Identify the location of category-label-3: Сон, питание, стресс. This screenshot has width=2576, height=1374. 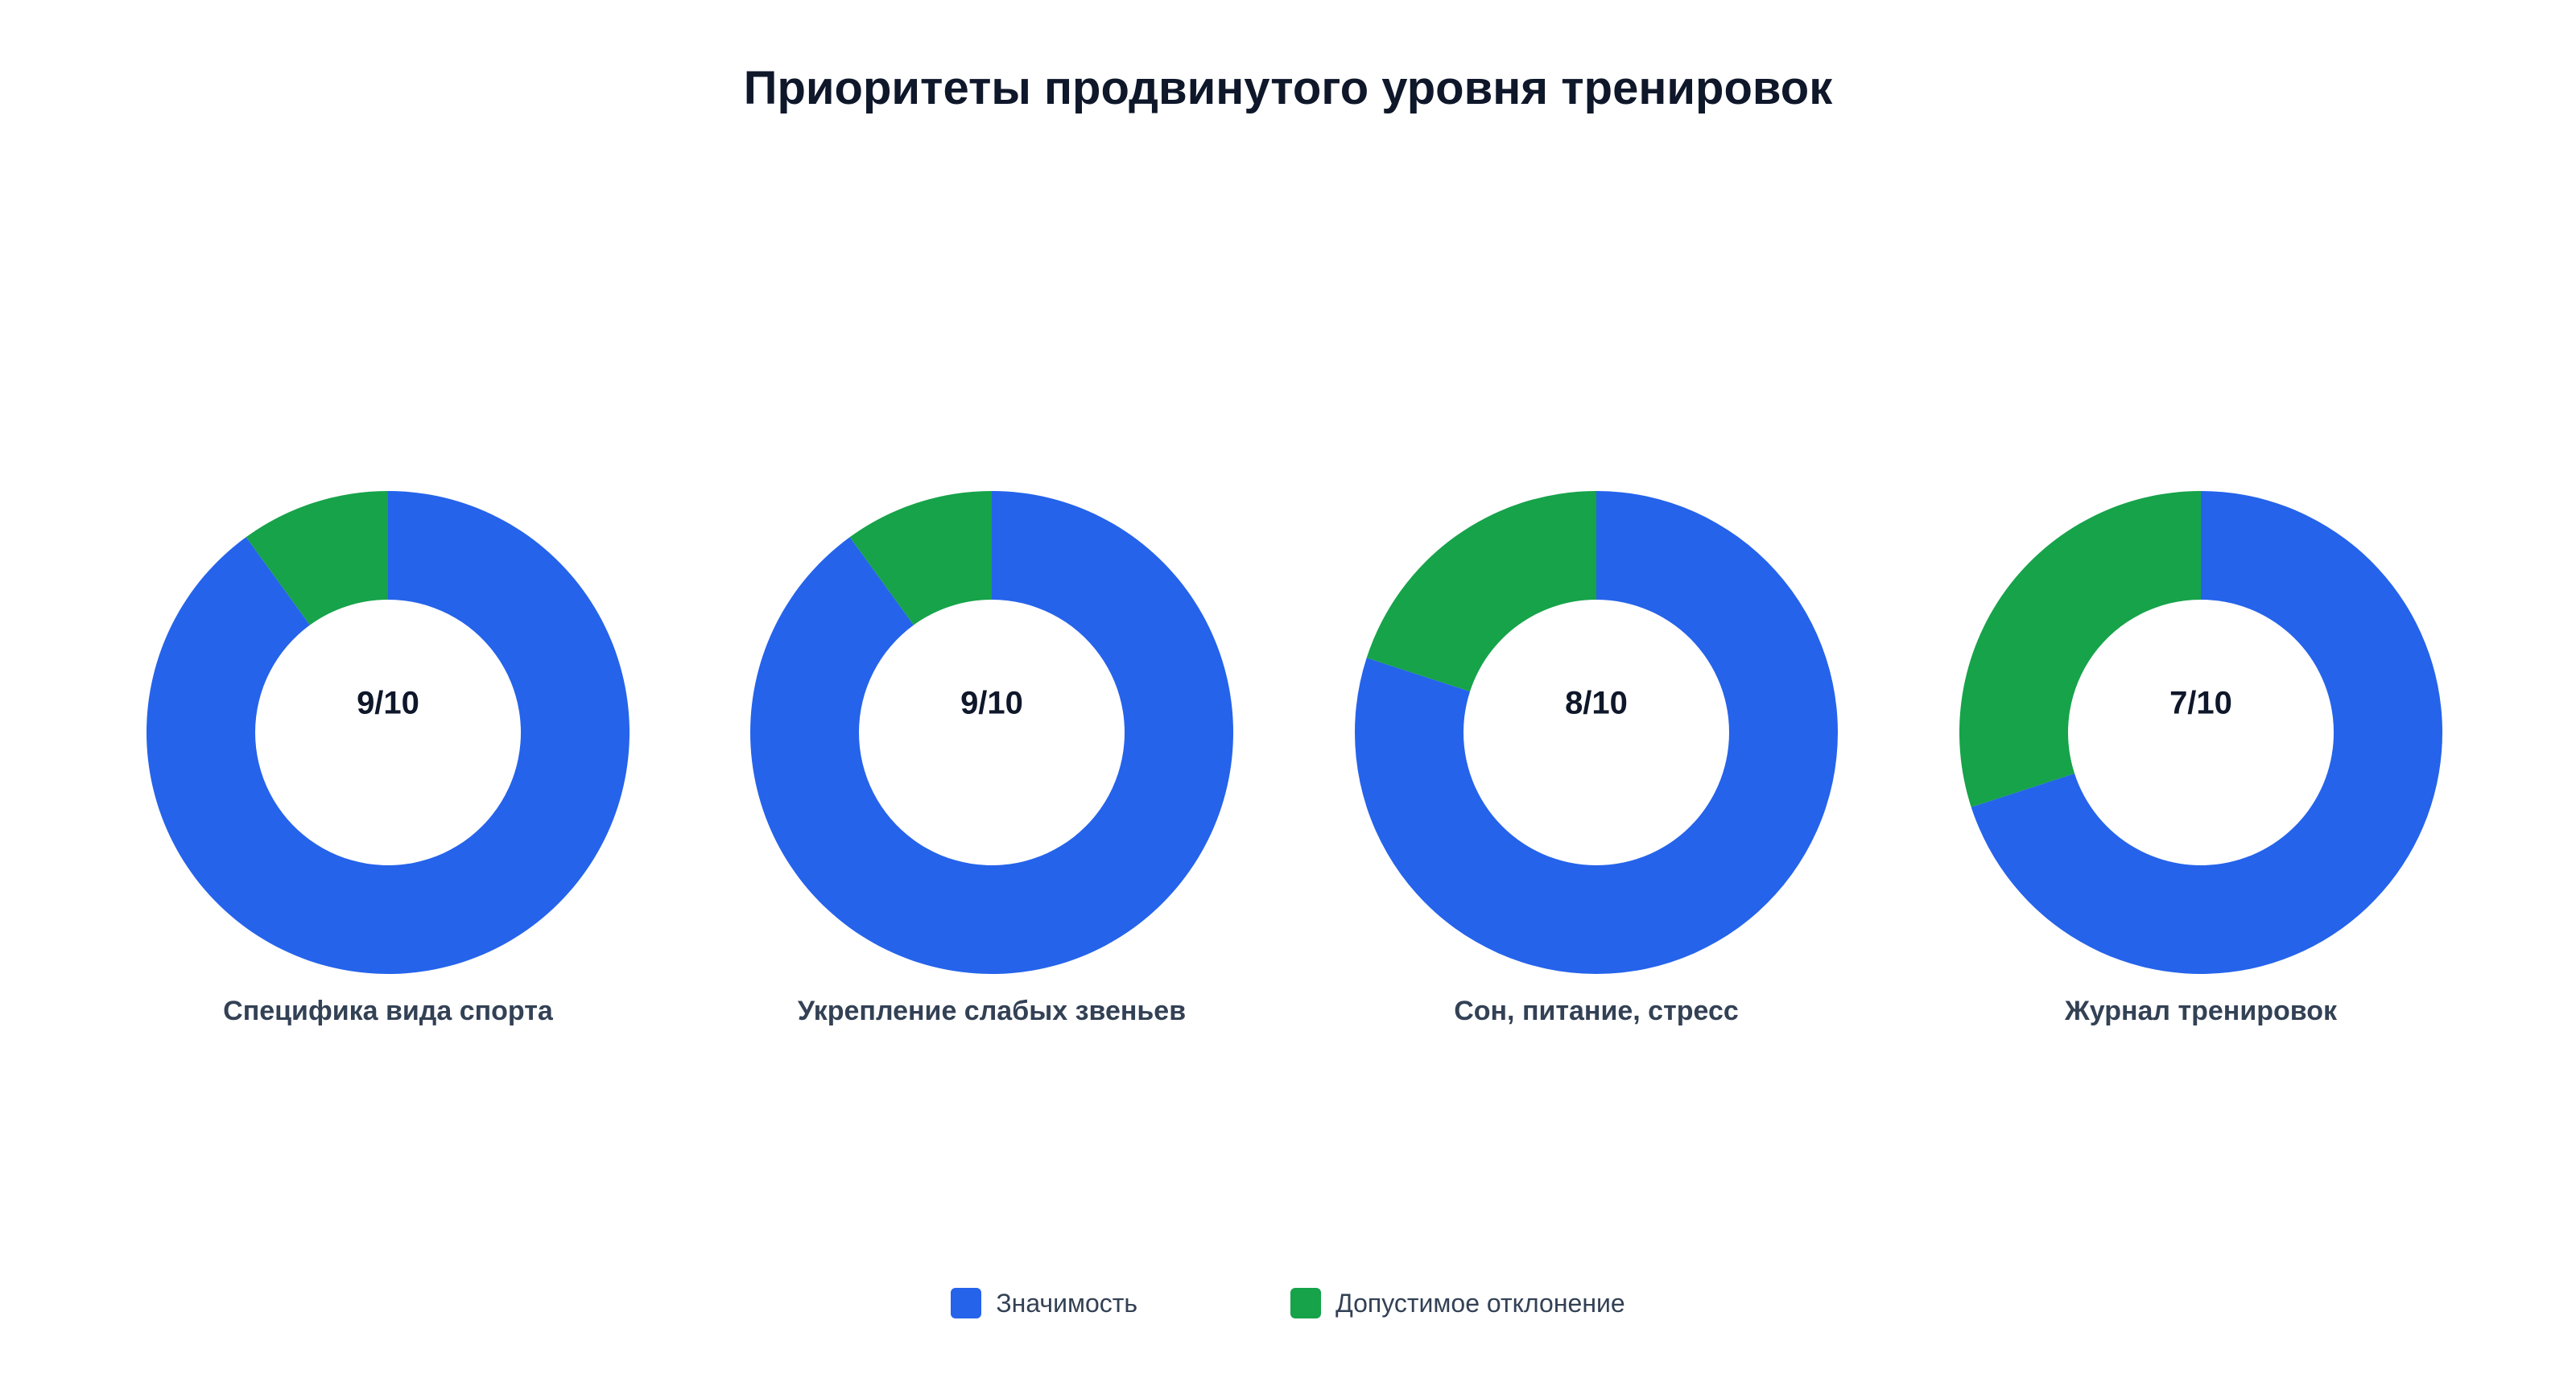
(1596, 1011).